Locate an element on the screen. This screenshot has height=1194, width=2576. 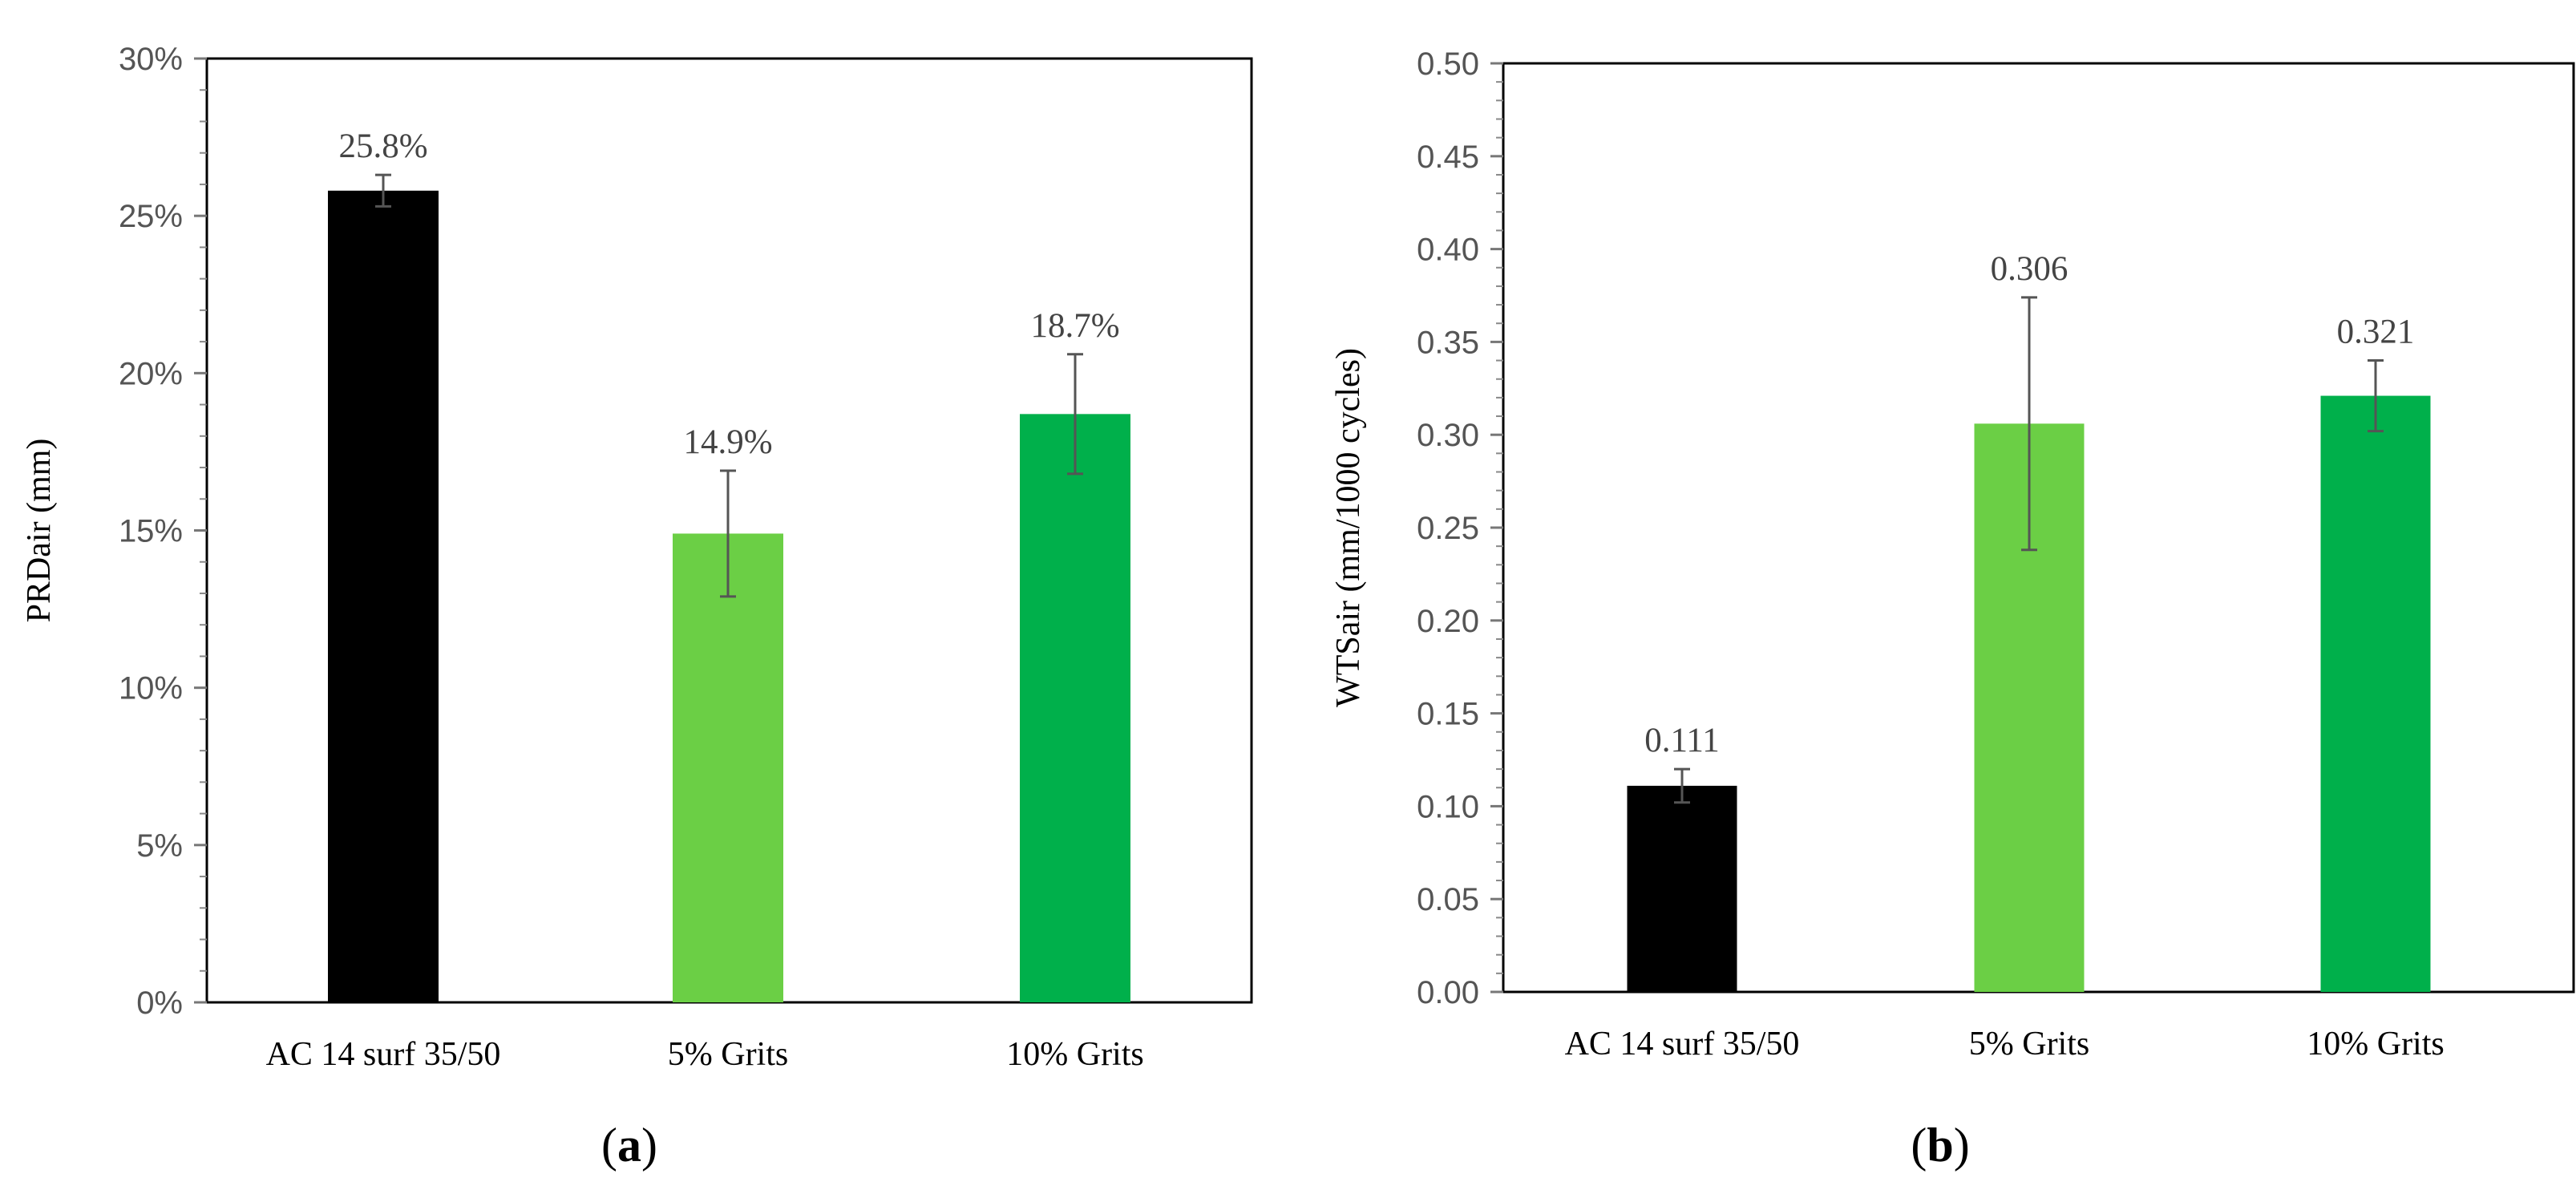
y-tick-label: 25% is located at coordinates (151, 216).